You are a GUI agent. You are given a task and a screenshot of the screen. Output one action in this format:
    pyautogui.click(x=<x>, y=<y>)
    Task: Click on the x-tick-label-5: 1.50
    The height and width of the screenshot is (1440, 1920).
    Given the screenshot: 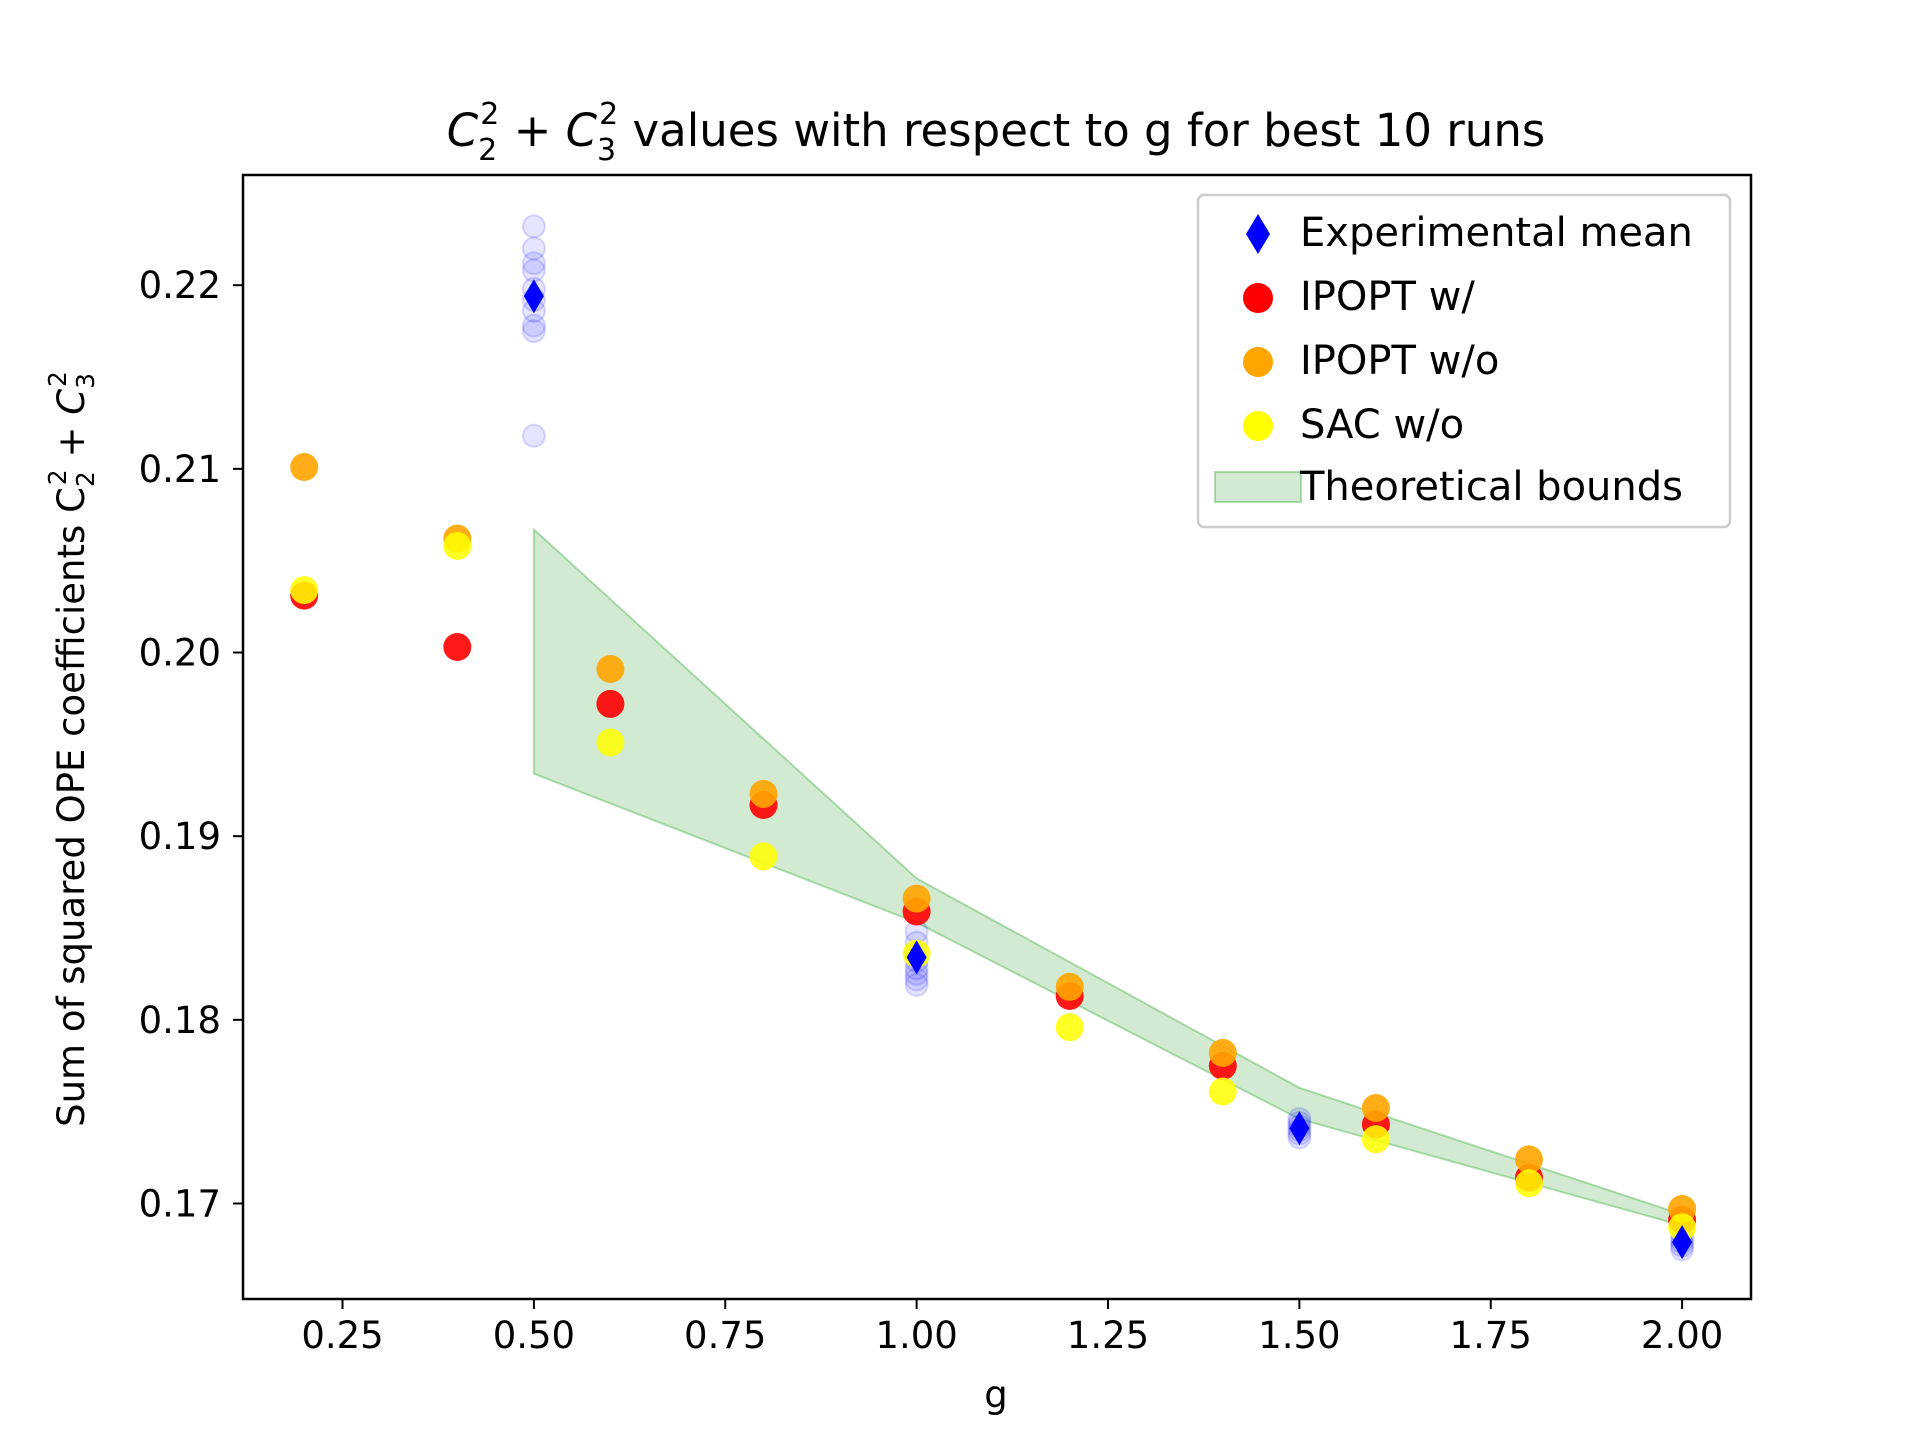 What is the action you would take?
    pyautogui.click(x=1299, y=1335)
    